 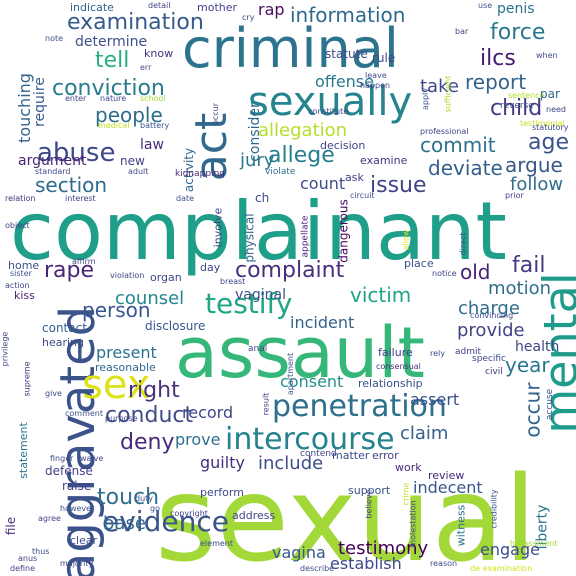 What do you see at coordinates (444, 563) in the screenshot?
I see `word-reason: reason` at bounding box center [444, 563].